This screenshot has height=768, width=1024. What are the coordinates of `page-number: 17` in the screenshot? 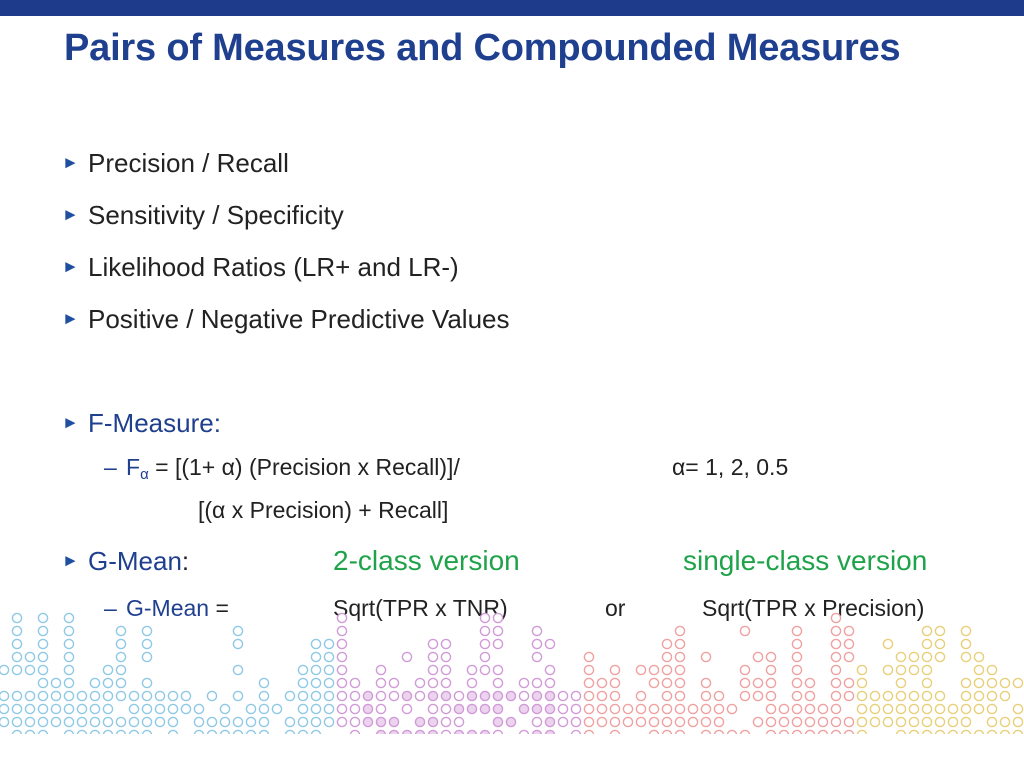 It's located at (997, 748).